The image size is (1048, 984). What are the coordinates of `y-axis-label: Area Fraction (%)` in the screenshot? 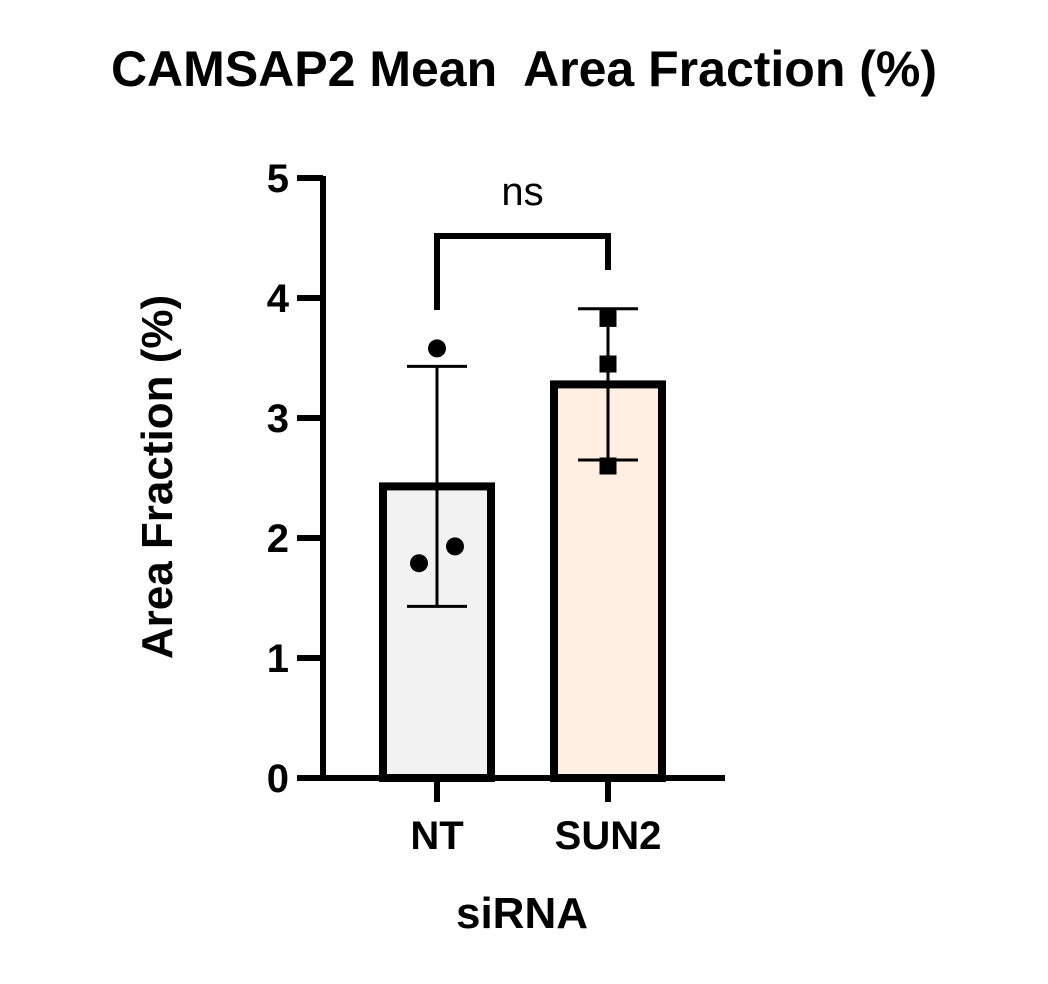 It's located at (157, 477).